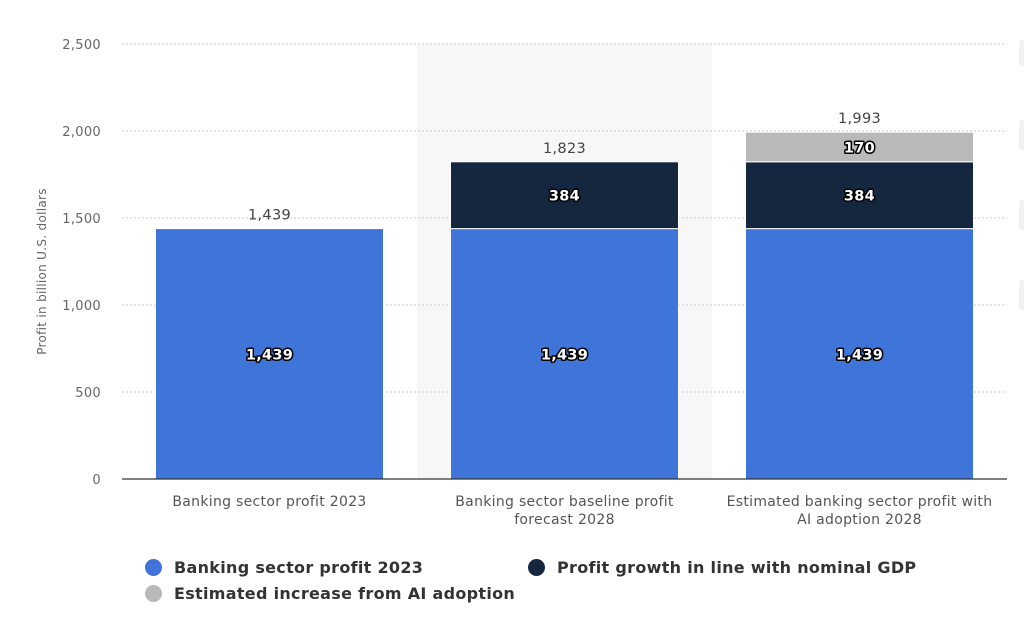 The image size is (1024, 636). Describe the element at coordinates (859, 520) in the screenshot. I see `x-category-label: AI adoption 2028` at that location.